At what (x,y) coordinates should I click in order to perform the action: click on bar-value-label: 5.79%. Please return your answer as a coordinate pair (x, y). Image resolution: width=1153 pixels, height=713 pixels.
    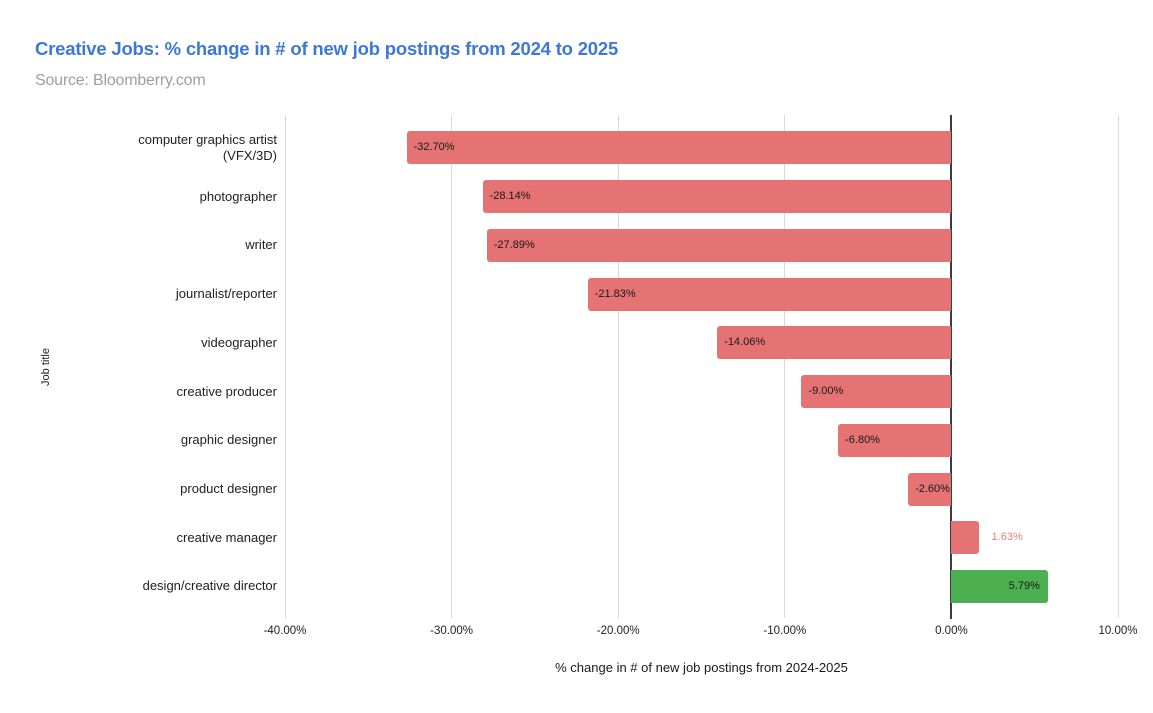
    Looking at the image, I should click on (1024, 585).